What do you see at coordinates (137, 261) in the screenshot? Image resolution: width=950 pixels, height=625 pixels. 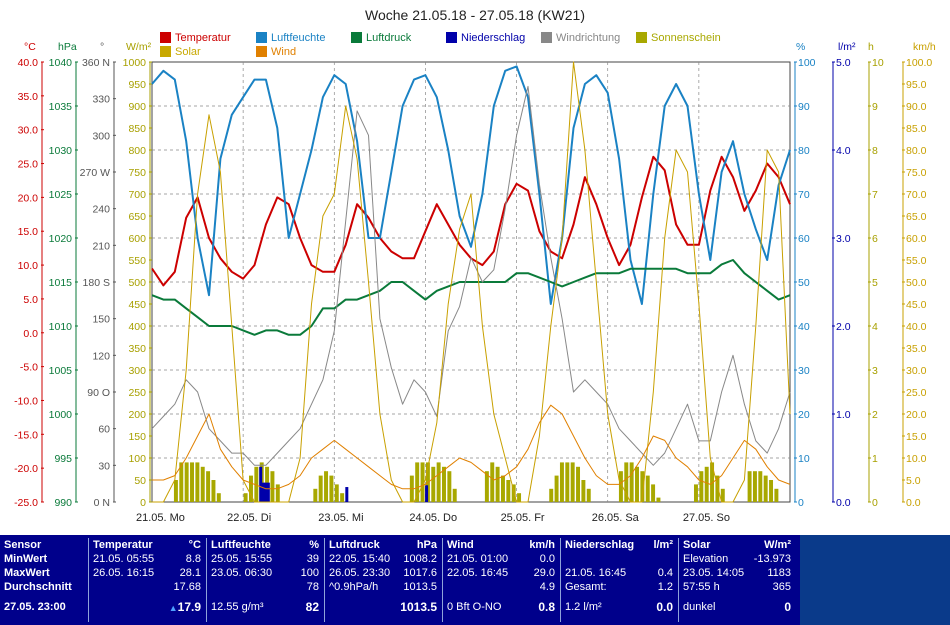 I see `tick-label-solar: 550` at bounding box center [137, 261].